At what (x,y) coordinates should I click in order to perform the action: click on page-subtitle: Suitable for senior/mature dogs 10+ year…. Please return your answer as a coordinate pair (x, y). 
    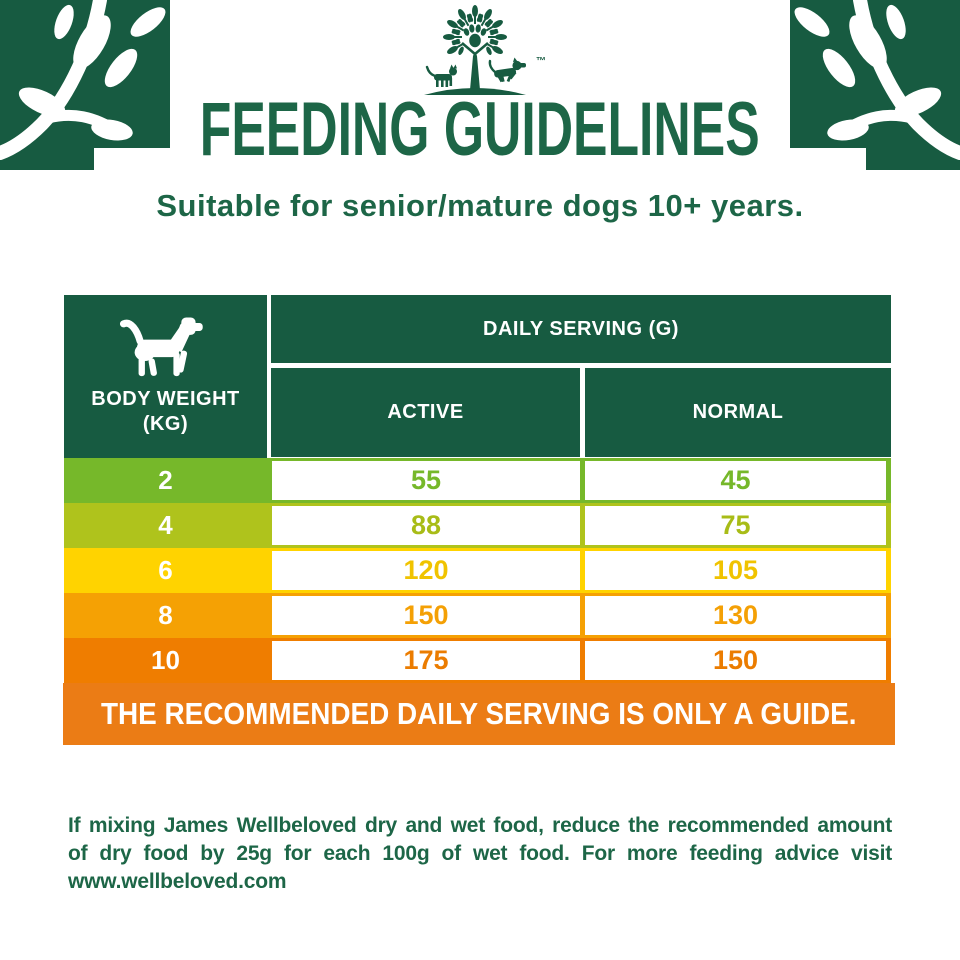
    Looking at the image, I should click on (480, 205).